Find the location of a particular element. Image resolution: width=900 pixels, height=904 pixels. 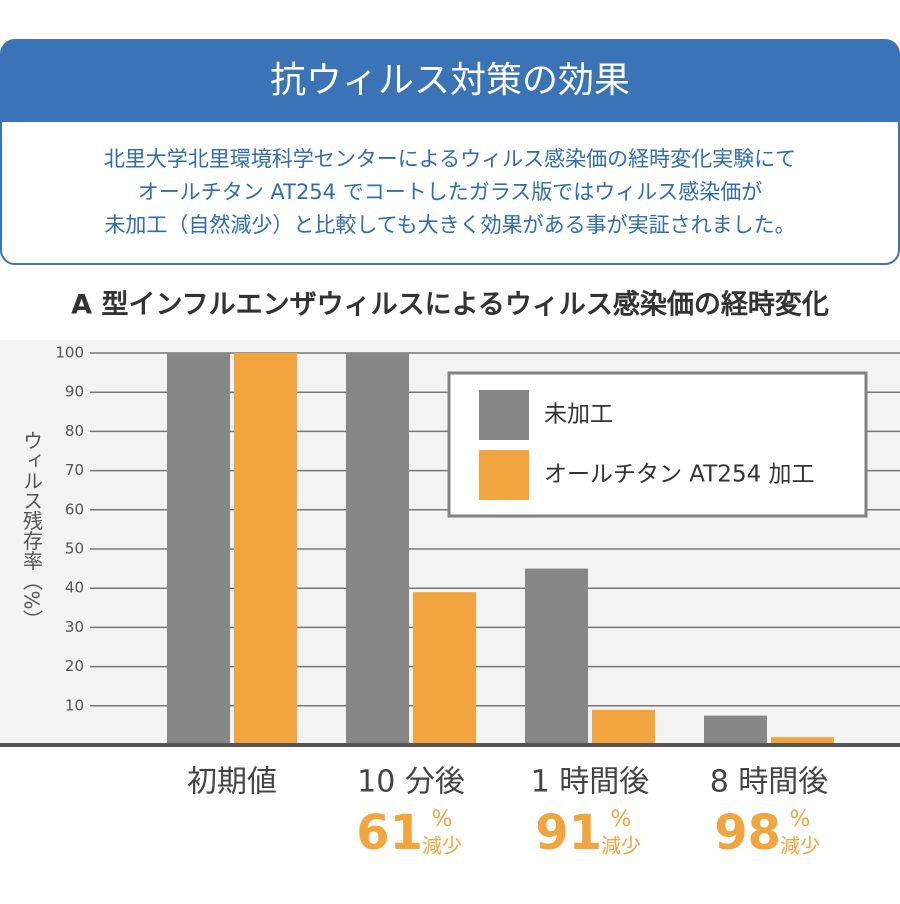

header-line: 未加工（自然減少）と比較しても大きく効果がある事が実証されました。 is located at coordinates (449, 225).